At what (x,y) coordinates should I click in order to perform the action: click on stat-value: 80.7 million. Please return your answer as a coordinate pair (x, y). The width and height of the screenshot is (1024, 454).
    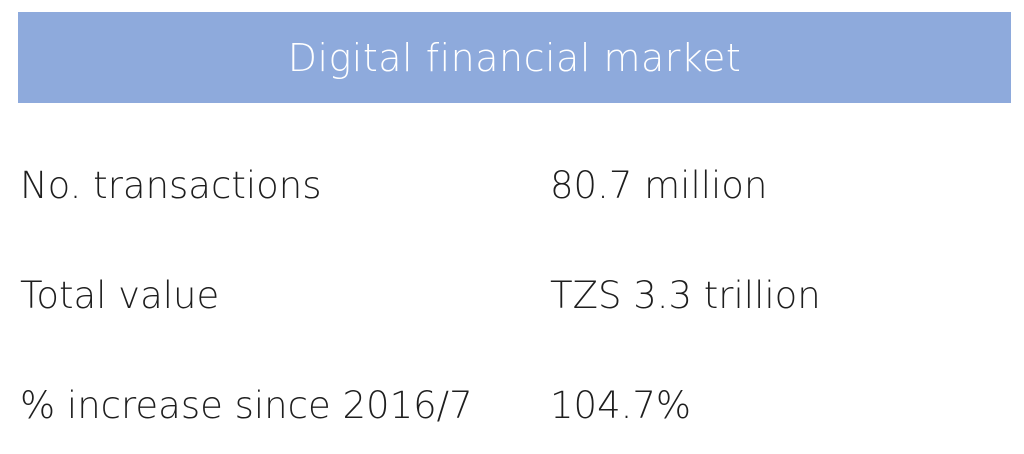
    Looking at the image, I should click on (659, 185).